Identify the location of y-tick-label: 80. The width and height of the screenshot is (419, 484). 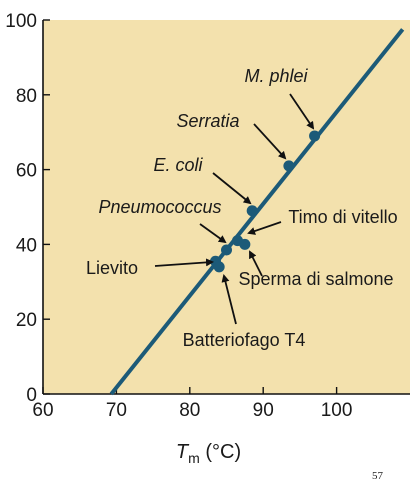
(26, 96).